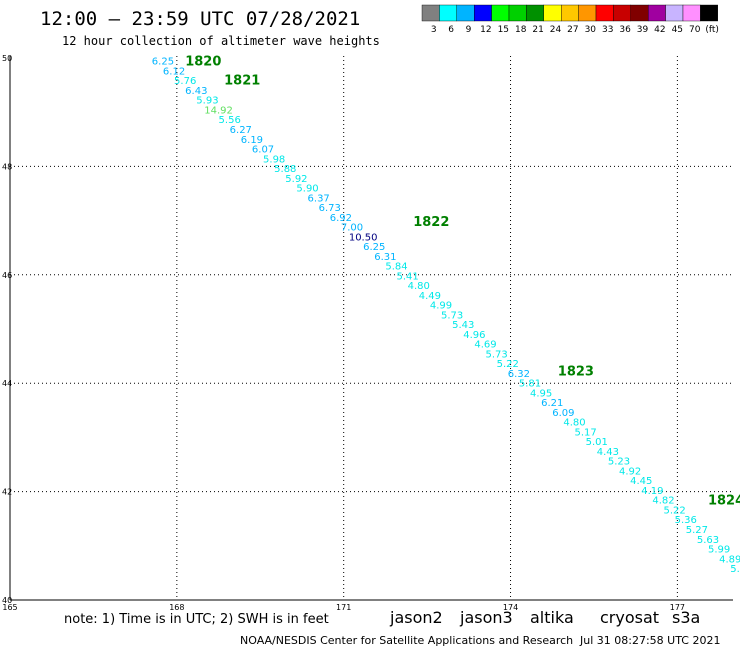 This screenshot has height=650, width=740. Describe the element at coordinates (708, 540) in the screenshot. I see `wave-height-value: 5.63` at that location.